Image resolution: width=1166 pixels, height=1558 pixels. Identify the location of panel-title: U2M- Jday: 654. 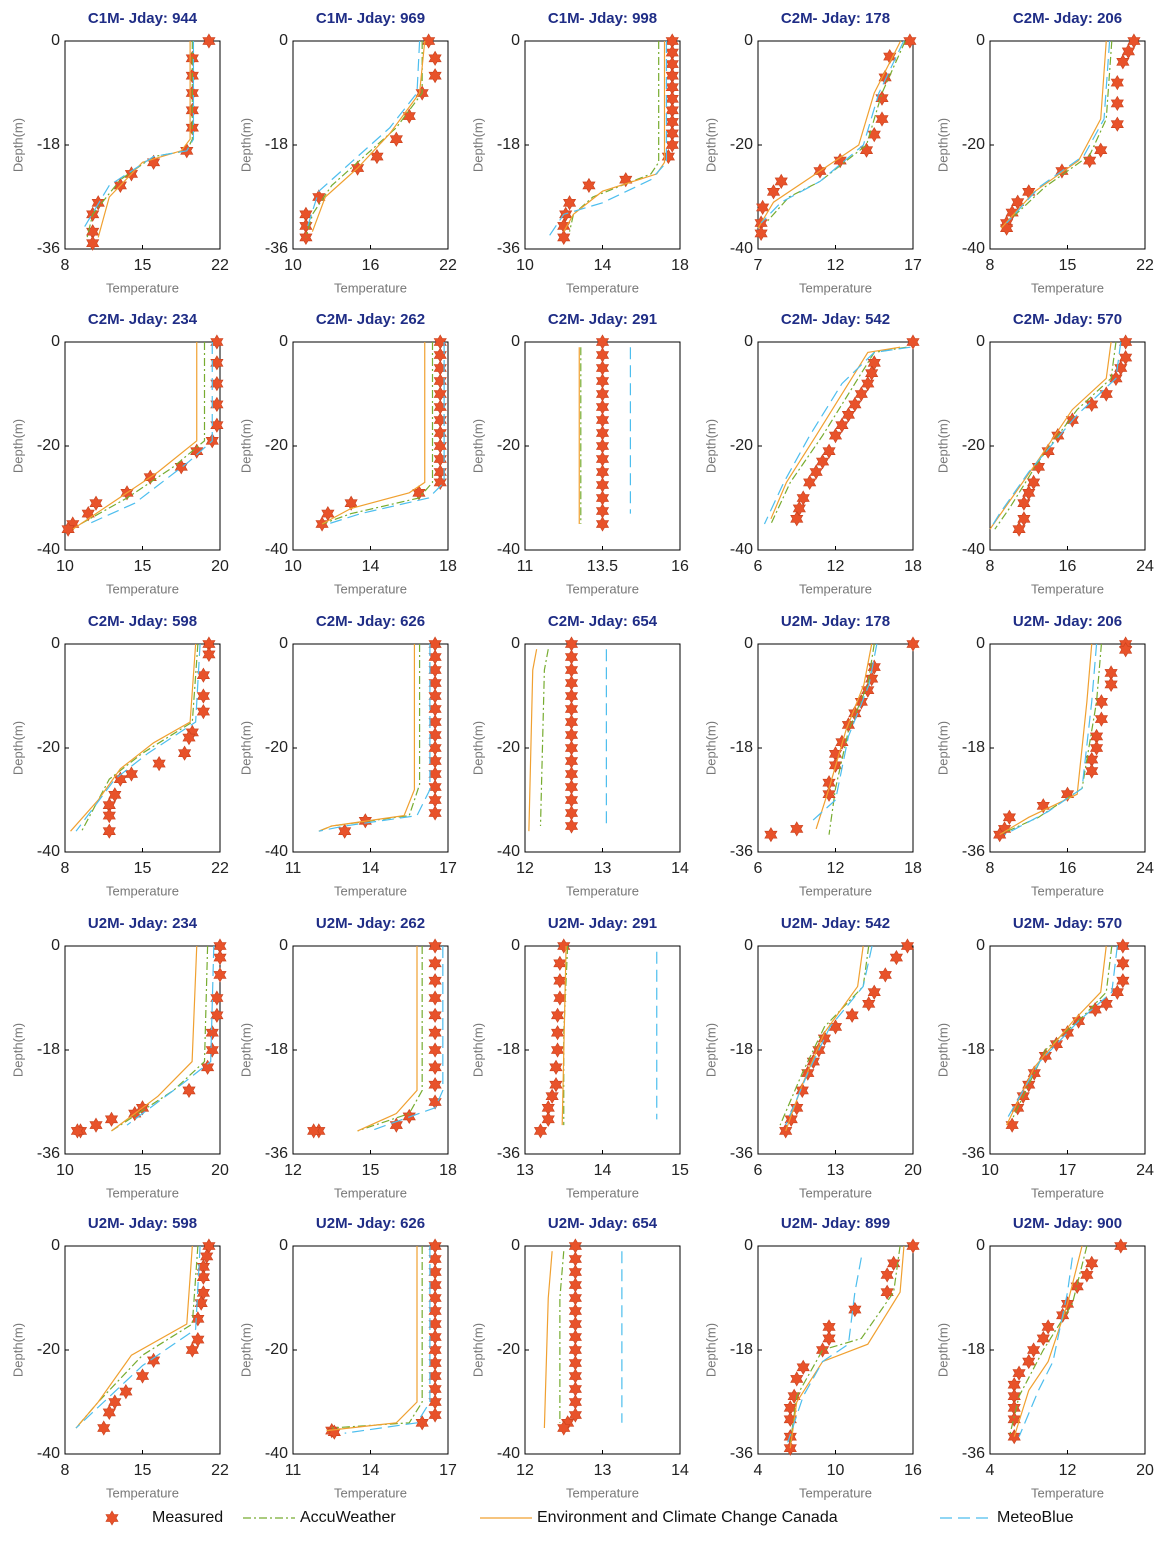
(603, 1223).